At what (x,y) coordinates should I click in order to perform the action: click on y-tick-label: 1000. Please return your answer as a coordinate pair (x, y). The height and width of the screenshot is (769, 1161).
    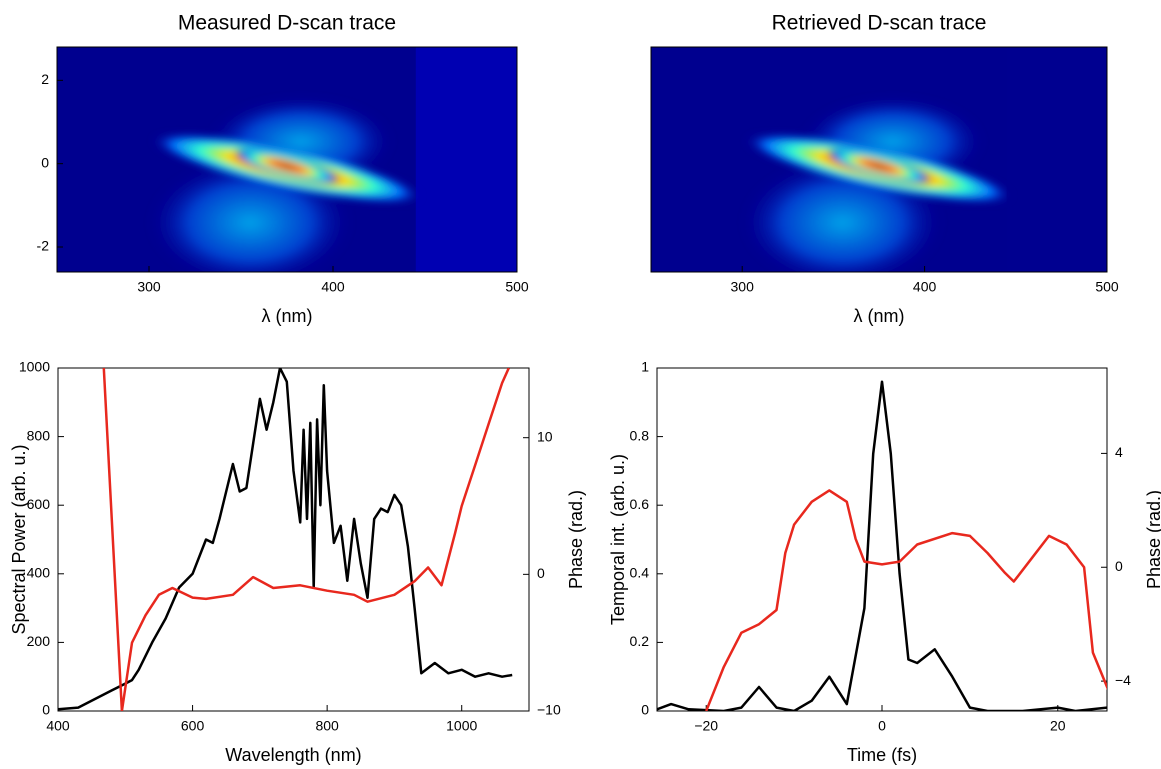
    Looking at the image, I should click on (34, 367).